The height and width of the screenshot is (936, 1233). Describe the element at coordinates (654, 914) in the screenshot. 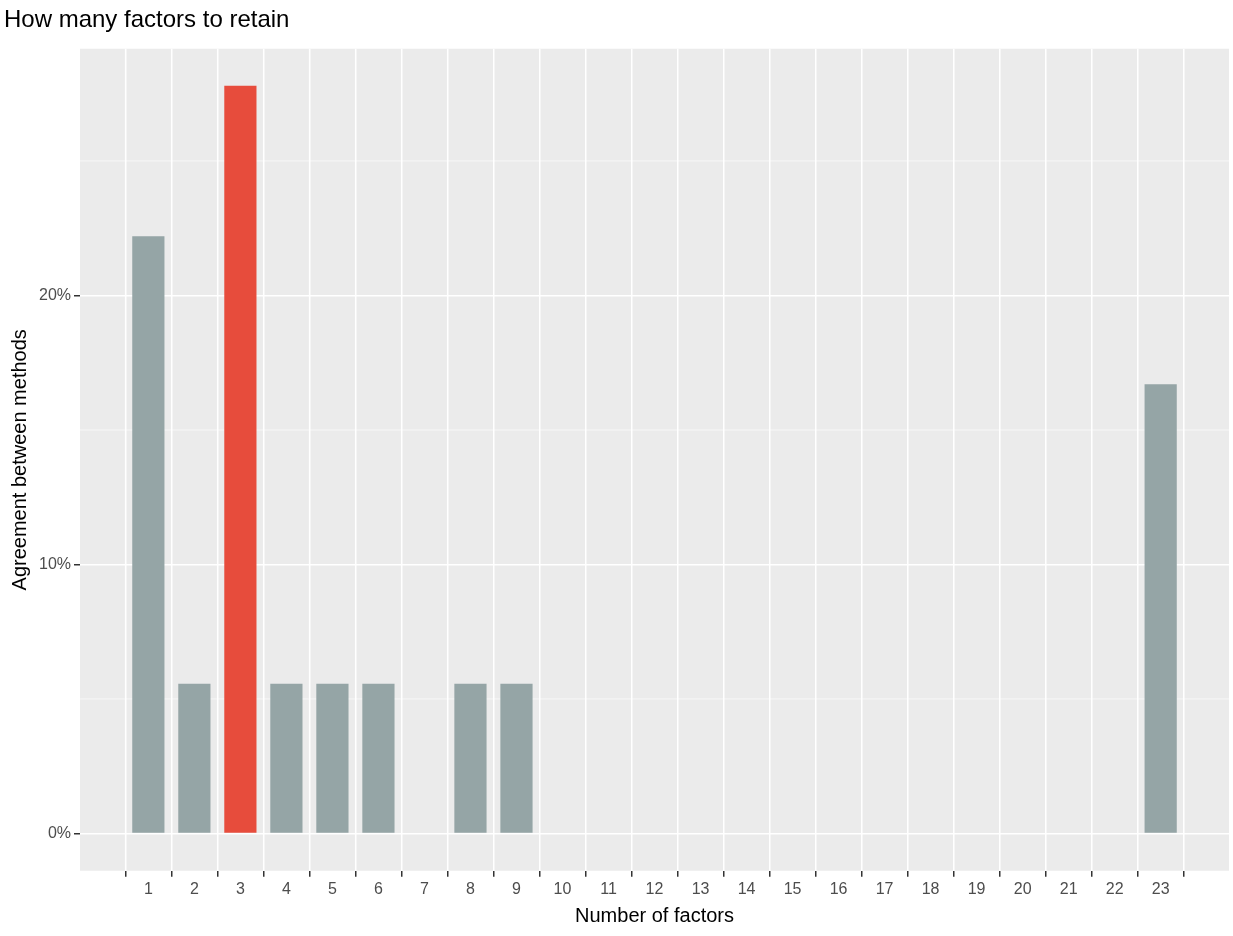

I see `x-axis-title: Number of factors` at that location.